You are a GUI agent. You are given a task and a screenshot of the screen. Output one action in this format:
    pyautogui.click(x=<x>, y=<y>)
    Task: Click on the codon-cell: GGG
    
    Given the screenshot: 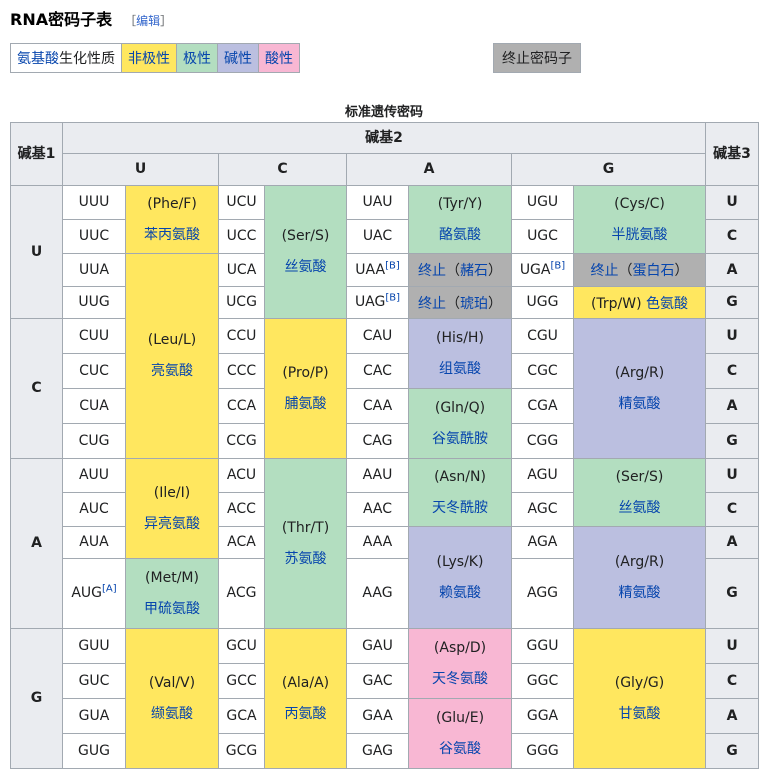 What is the action you would take?
    pyautogui.click(x=542, y=751)
    